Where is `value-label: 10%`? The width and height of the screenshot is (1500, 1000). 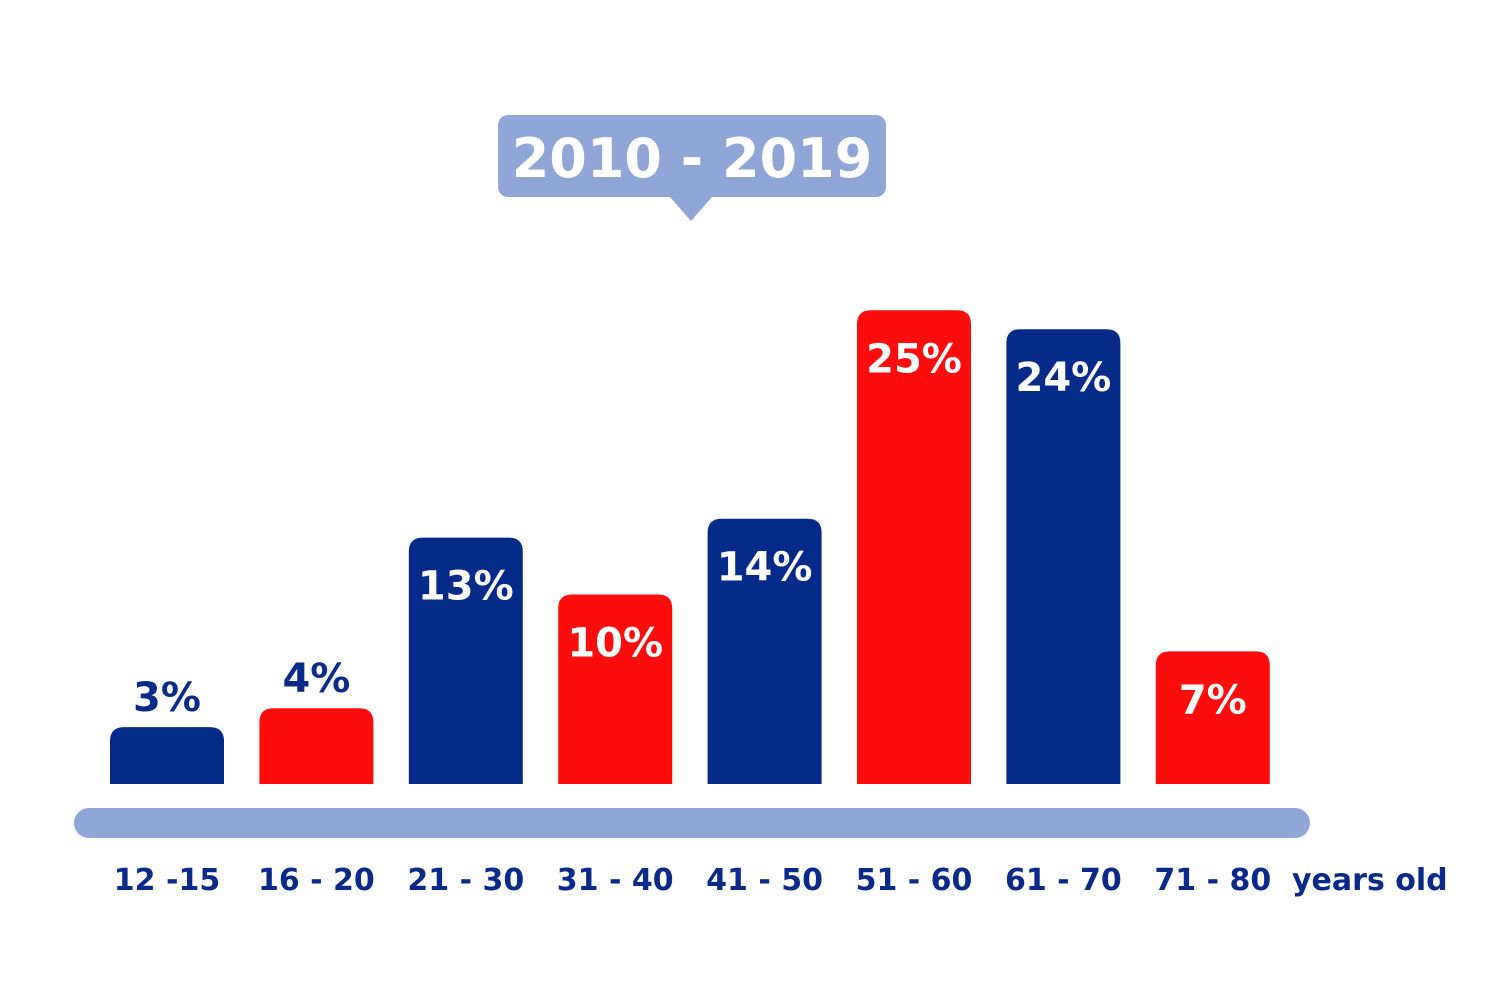 value-label: 10% is located at coordinates (615, 644).